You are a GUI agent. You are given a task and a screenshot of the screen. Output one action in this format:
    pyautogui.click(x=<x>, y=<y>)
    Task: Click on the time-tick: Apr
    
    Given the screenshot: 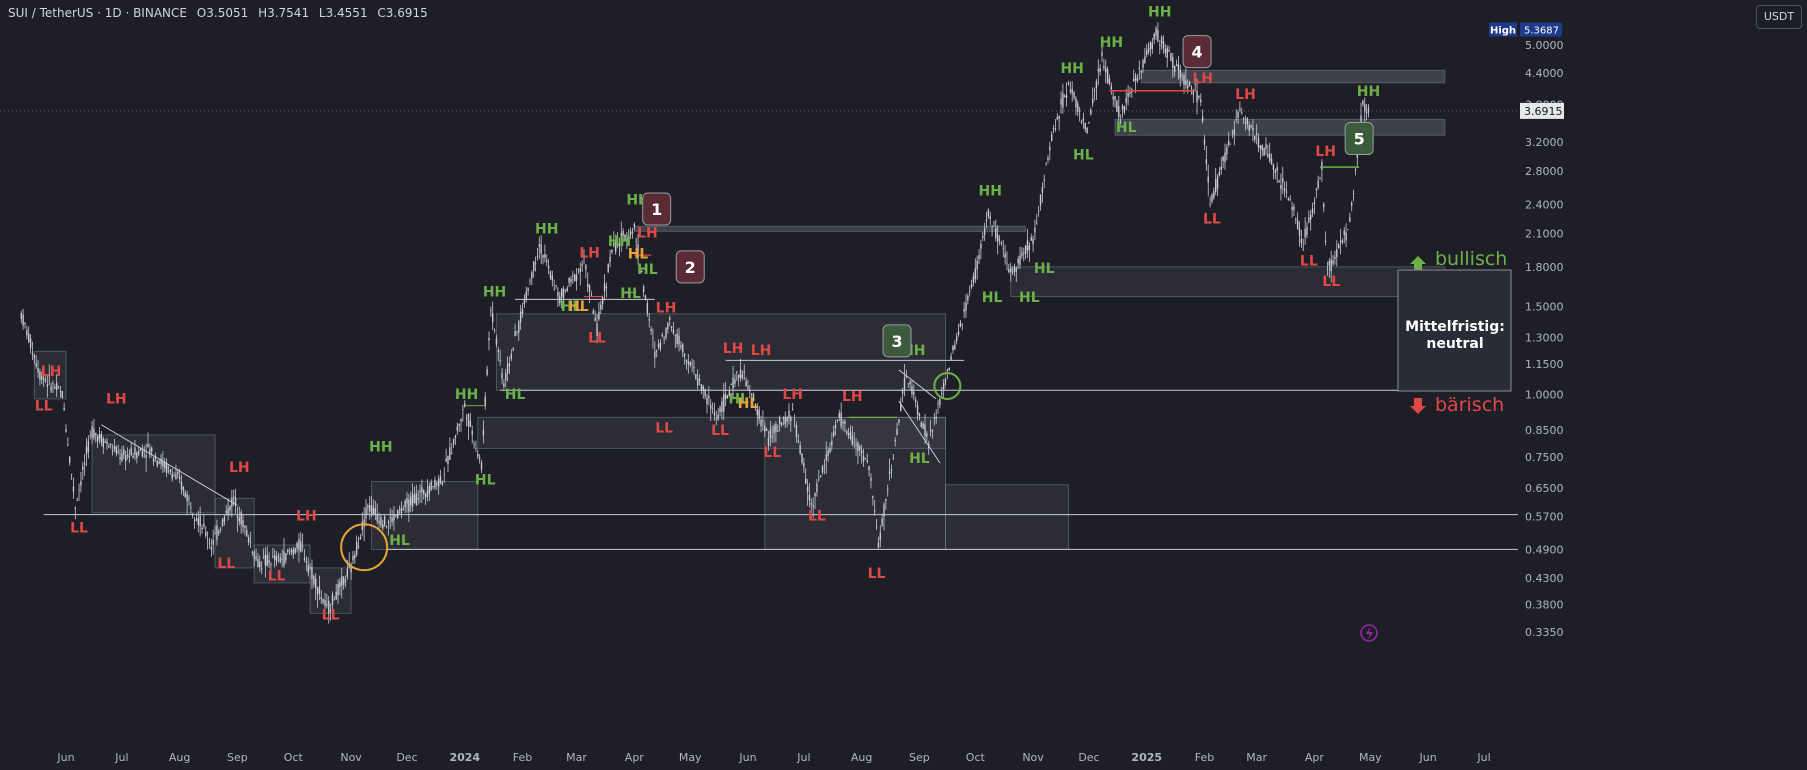 What is the action you would take?
    pyautogui.click(x=1315, y=757)
    